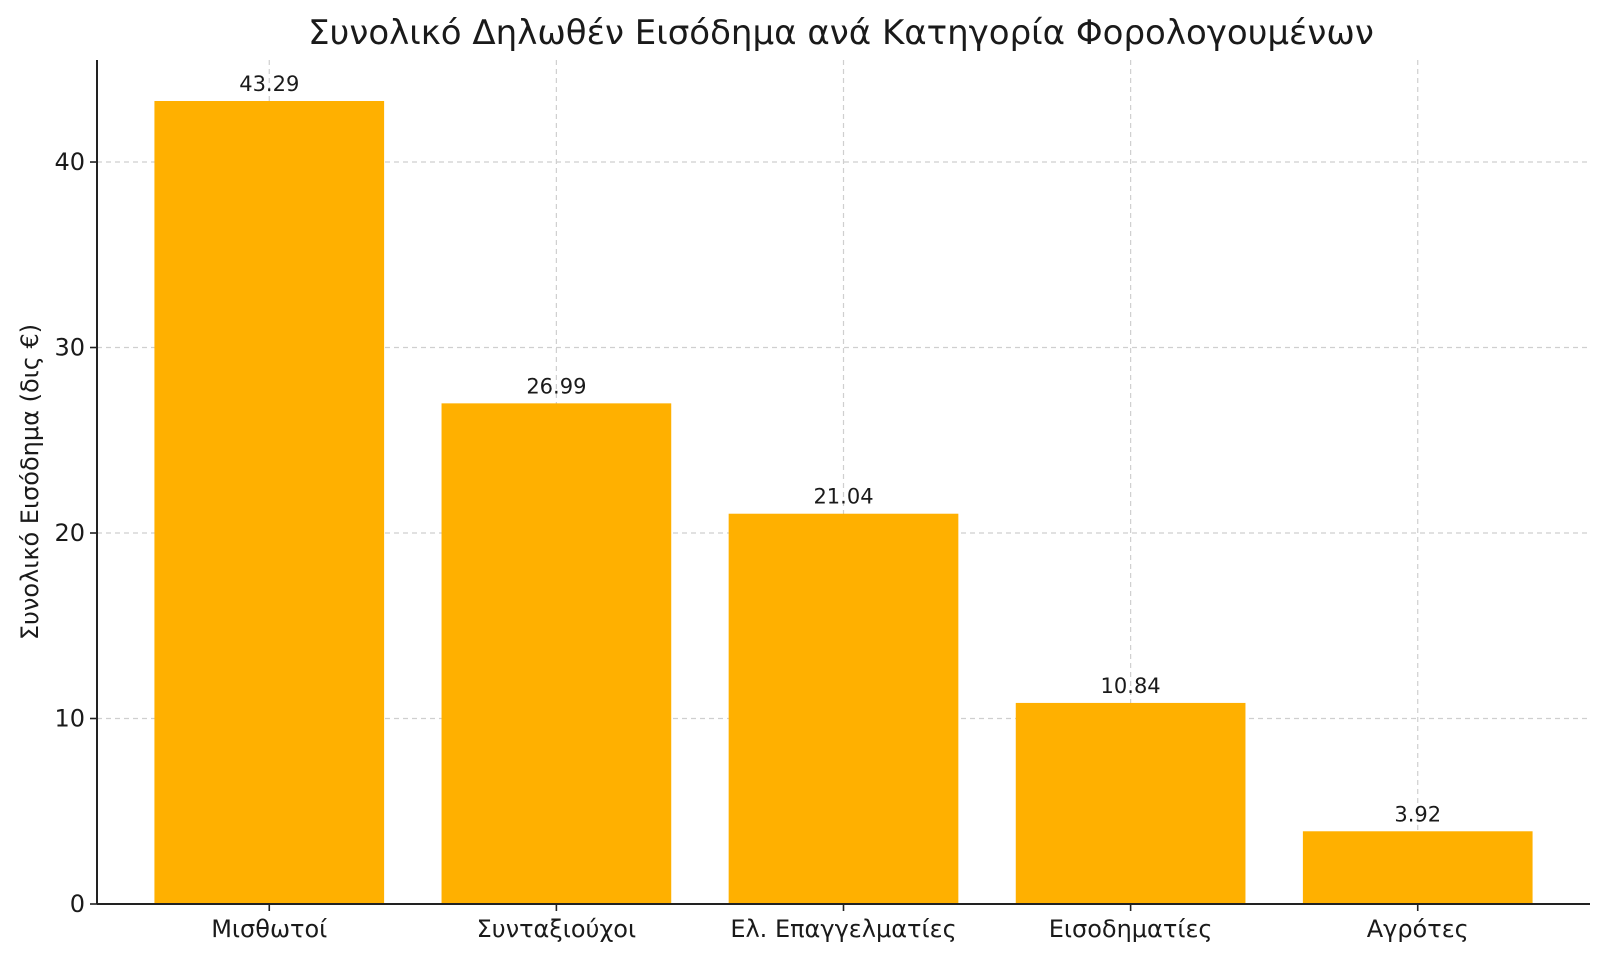  What do you see at coordinates (1131, 686) in the screenshot?
I see `data-label: 10.84` at bounding box center [1131, 686].